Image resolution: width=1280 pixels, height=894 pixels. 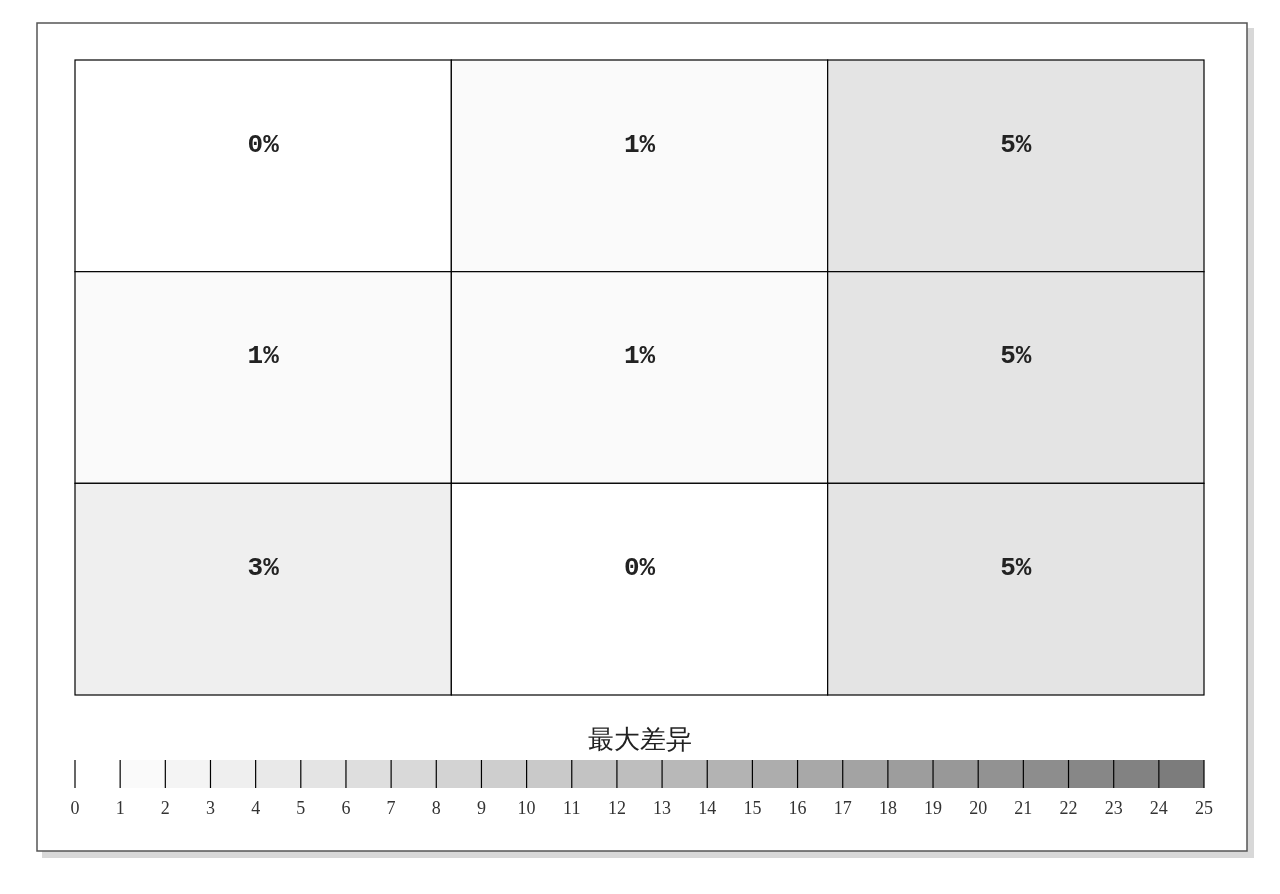 What do you see at coordinates (481, 808) in the screenshot?
I see `color-bar-label: 9` at bounding box center [481, 808].